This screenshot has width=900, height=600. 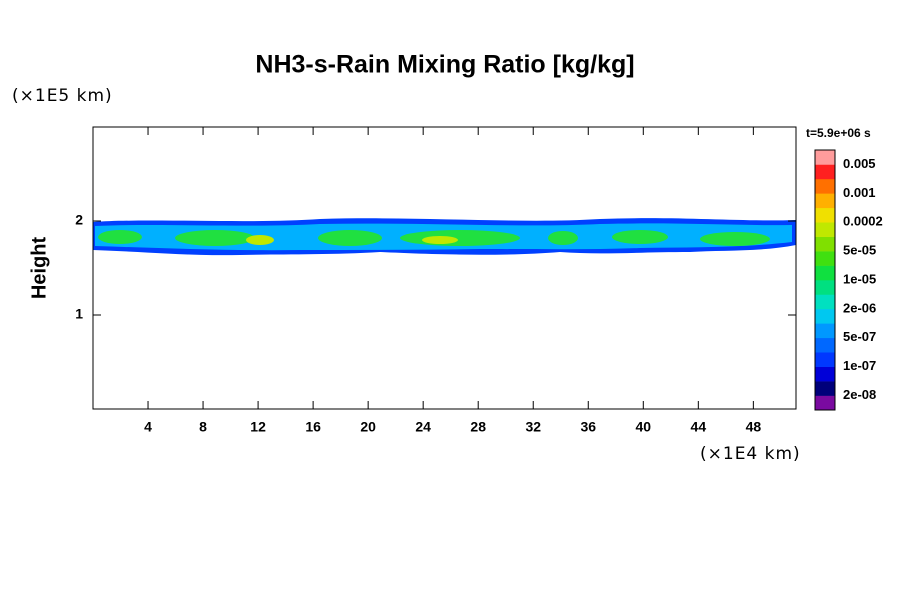 What do you see at coordinates (859, 394) in the screenshot?
I see `colorbar-label: 2e-08` at bounding box center [859, 394].